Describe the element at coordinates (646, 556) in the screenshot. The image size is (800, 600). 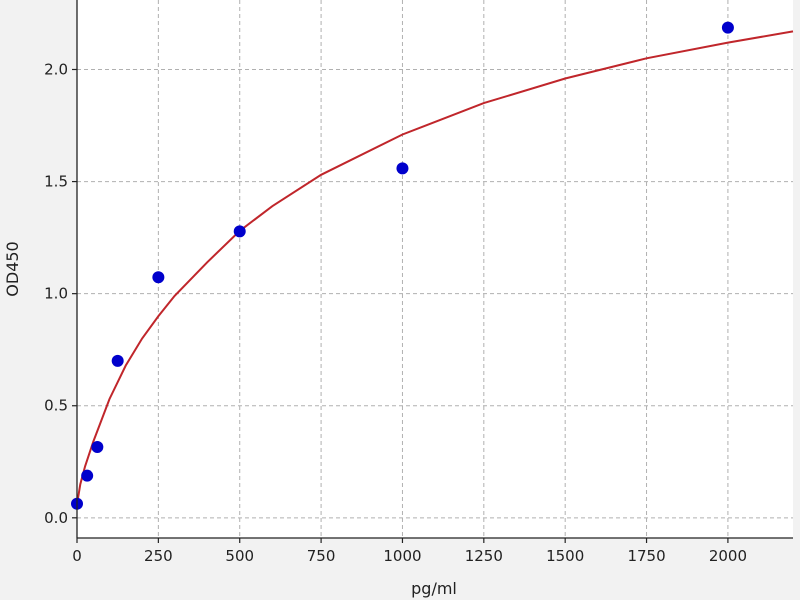
I see `x-tick-label: 1750` at that location.